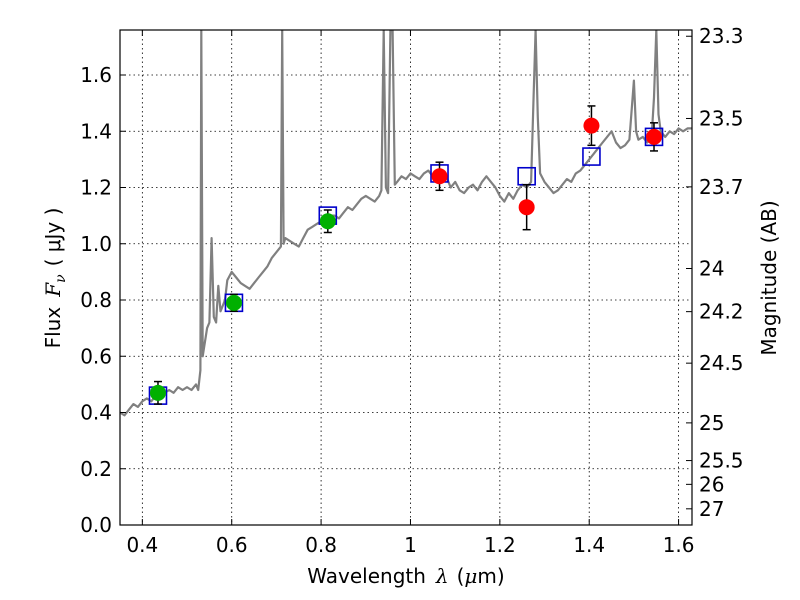  Describe the element at coordinates (96, 244) in the screenshot. I see `y-tick-label: 1.0` at that location.